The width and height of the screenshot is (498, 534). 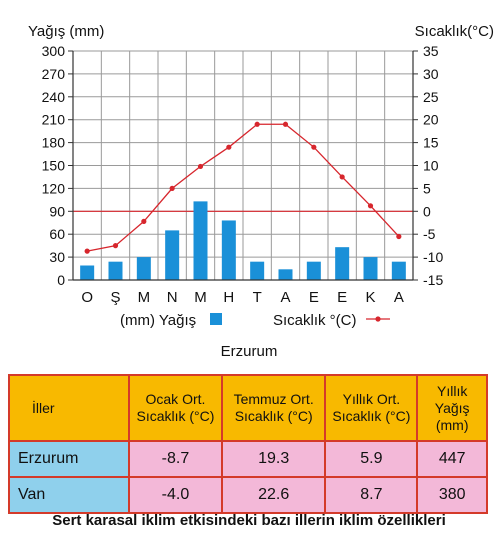 What do you see at coordinates (249, 351) in the screenshot?
I see `chart-title: Erzurum` at bounding box center [249, 351].